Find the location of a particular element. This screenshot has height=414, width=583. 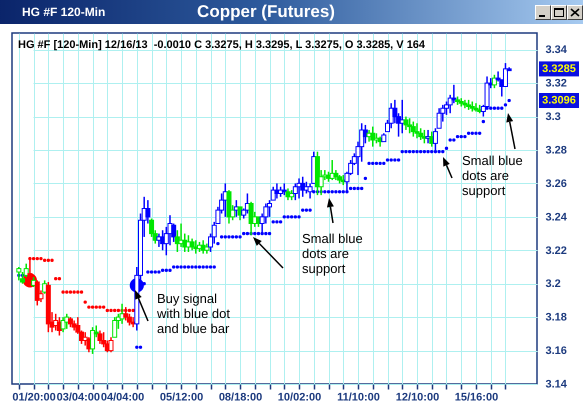

y-tick-label: 3.16 is located at coordinates (556, 351).